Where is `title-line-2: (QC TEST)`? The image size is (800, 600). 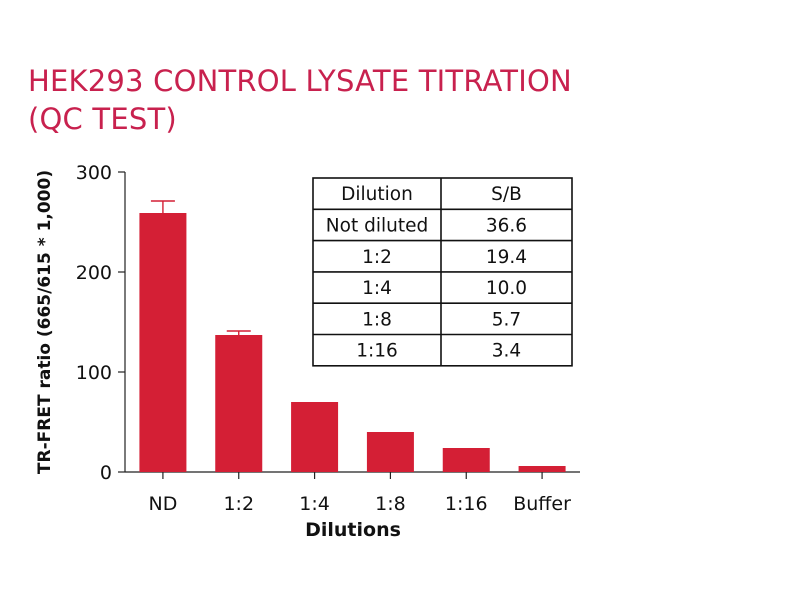 title-line-2: (QC TEST) is located at coordinates (102, 119).